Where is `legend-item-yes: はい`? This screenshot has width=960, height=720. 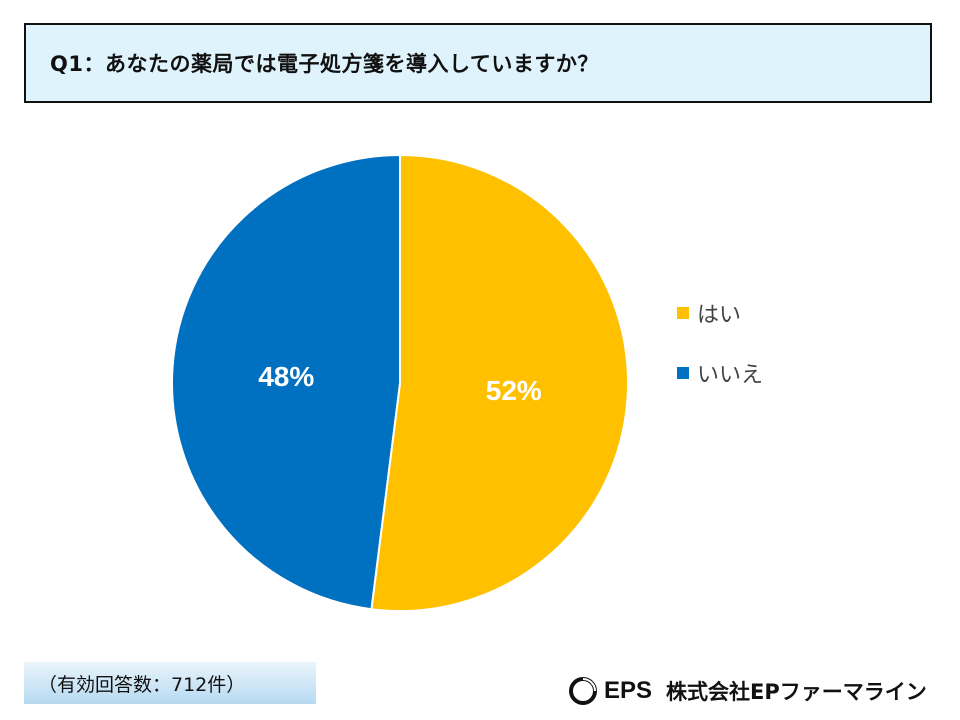 legend-item-yes: はい is located at coordinates (720, 313).